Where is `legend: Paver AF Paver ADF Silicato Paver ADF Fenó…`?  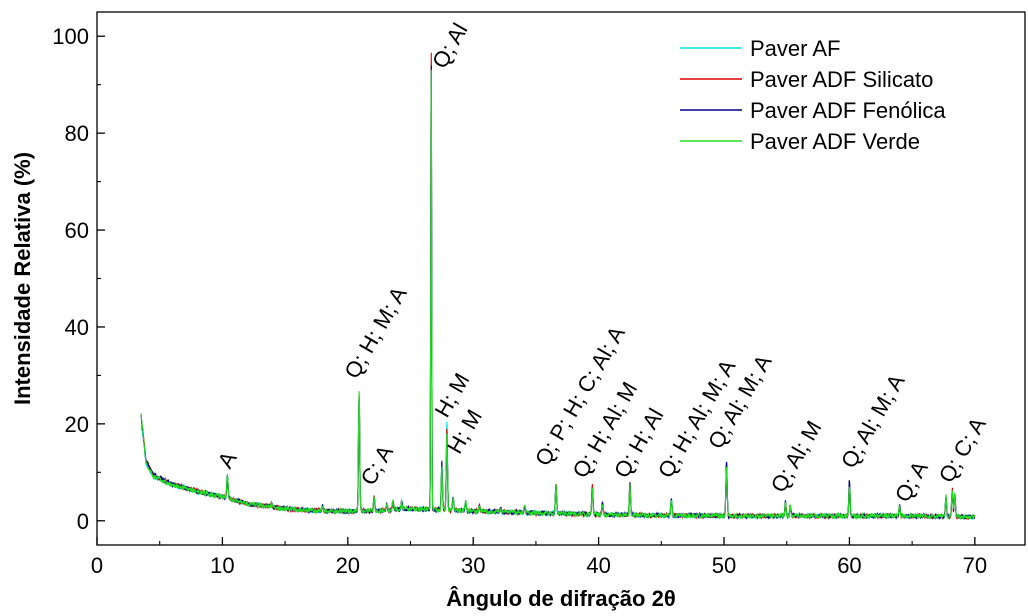 legend: Paver AF Paver ADF Silicato Paver ADF Fenó… is located at coordinates (813, 95).